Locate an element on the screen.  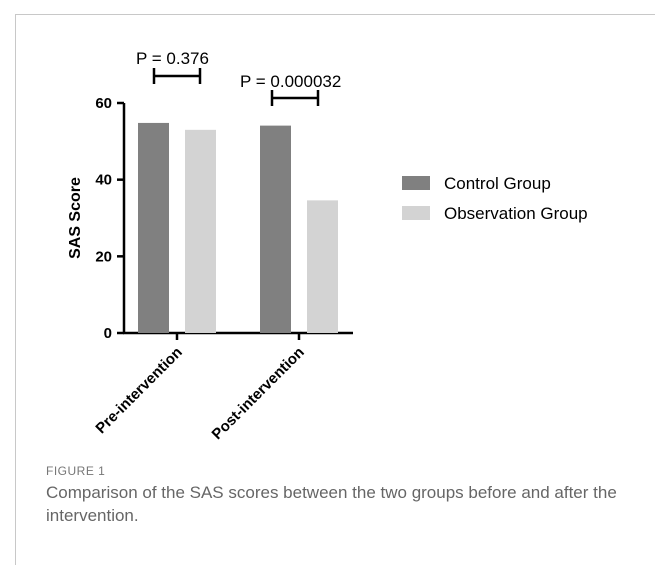
significance-annotations: P = 0.376 P = 0.000032 is located at coordinates (238, 77).